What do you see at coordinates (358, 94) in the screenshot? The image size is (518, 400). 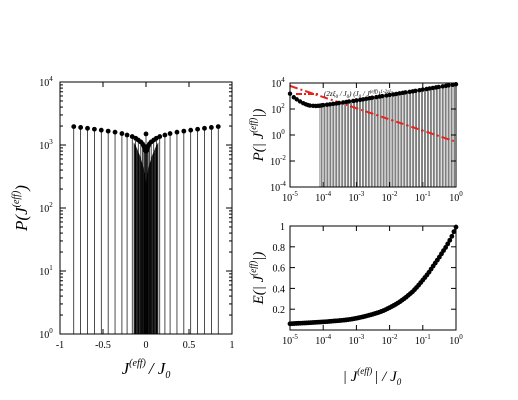 I see `legend-label: (2zξ0 / J0) (J0 / J(eff))1-2zξ0` at bounding box center [358, 94].